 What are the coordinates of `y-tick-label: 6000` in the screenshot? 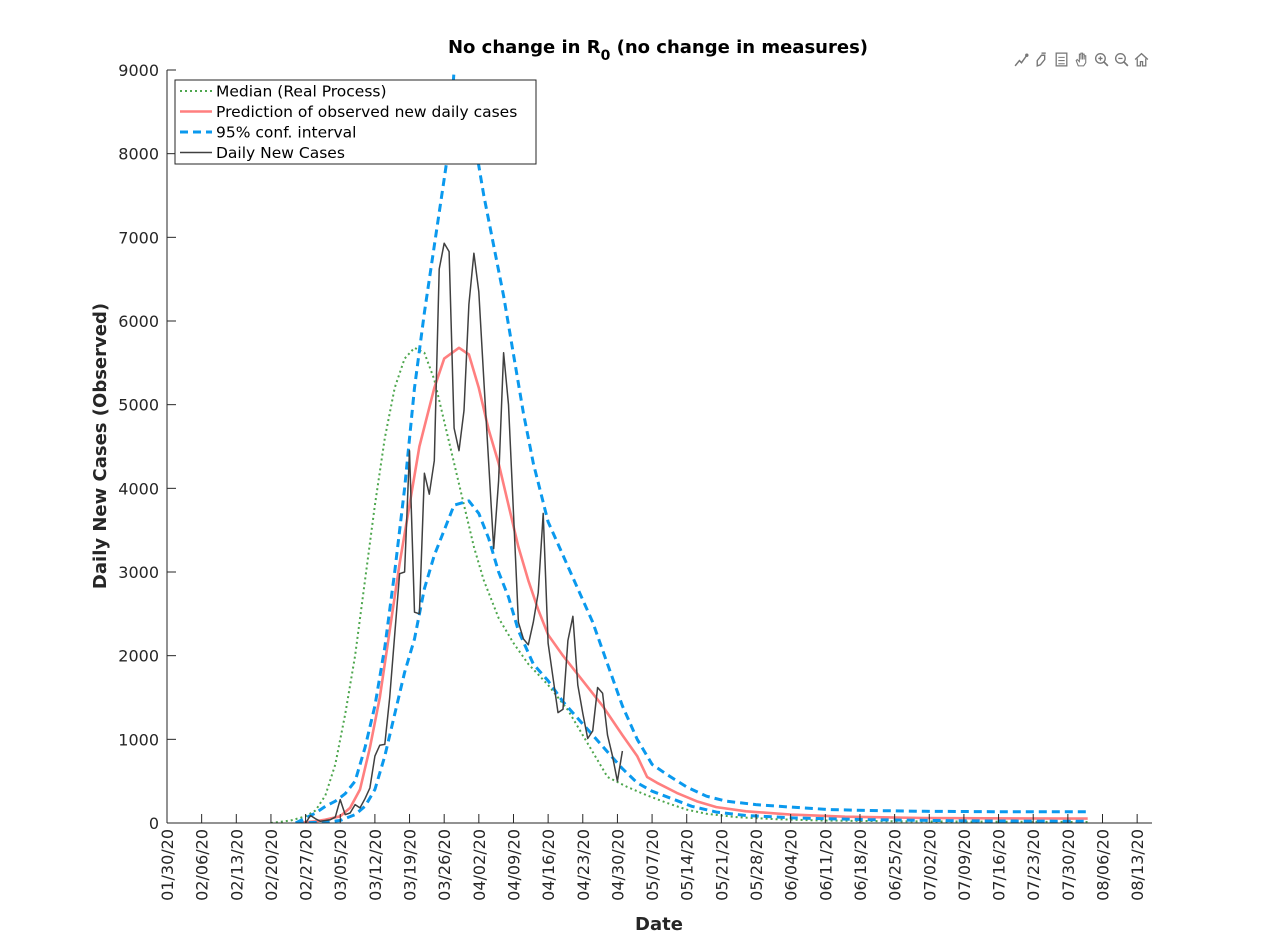 It's located at (138, 321).